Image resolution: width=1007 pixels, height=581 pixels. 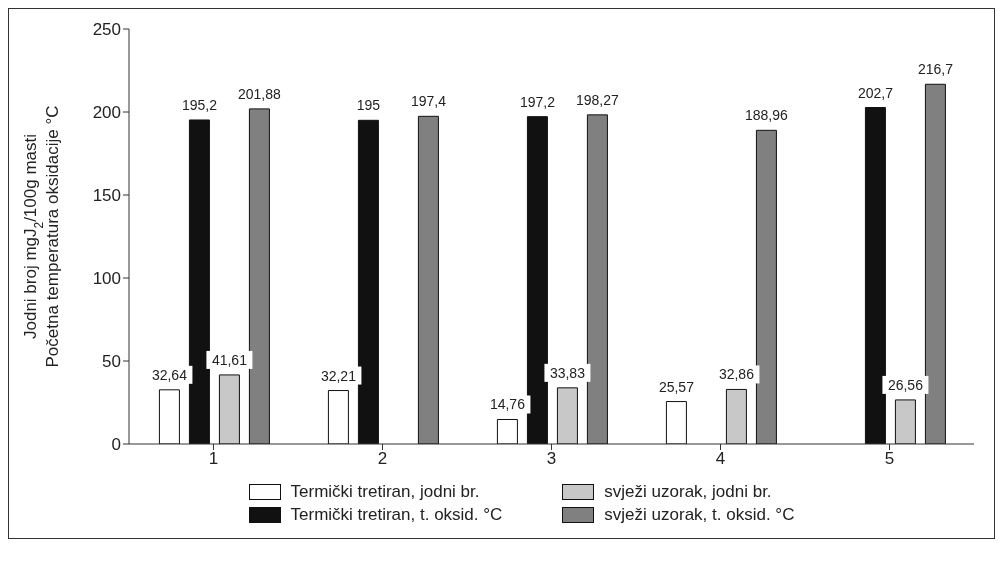 What do you see at coordinates (199, 104) in the screenshot?
I see `data-label: 195,2` at bounding box center [199, 104].